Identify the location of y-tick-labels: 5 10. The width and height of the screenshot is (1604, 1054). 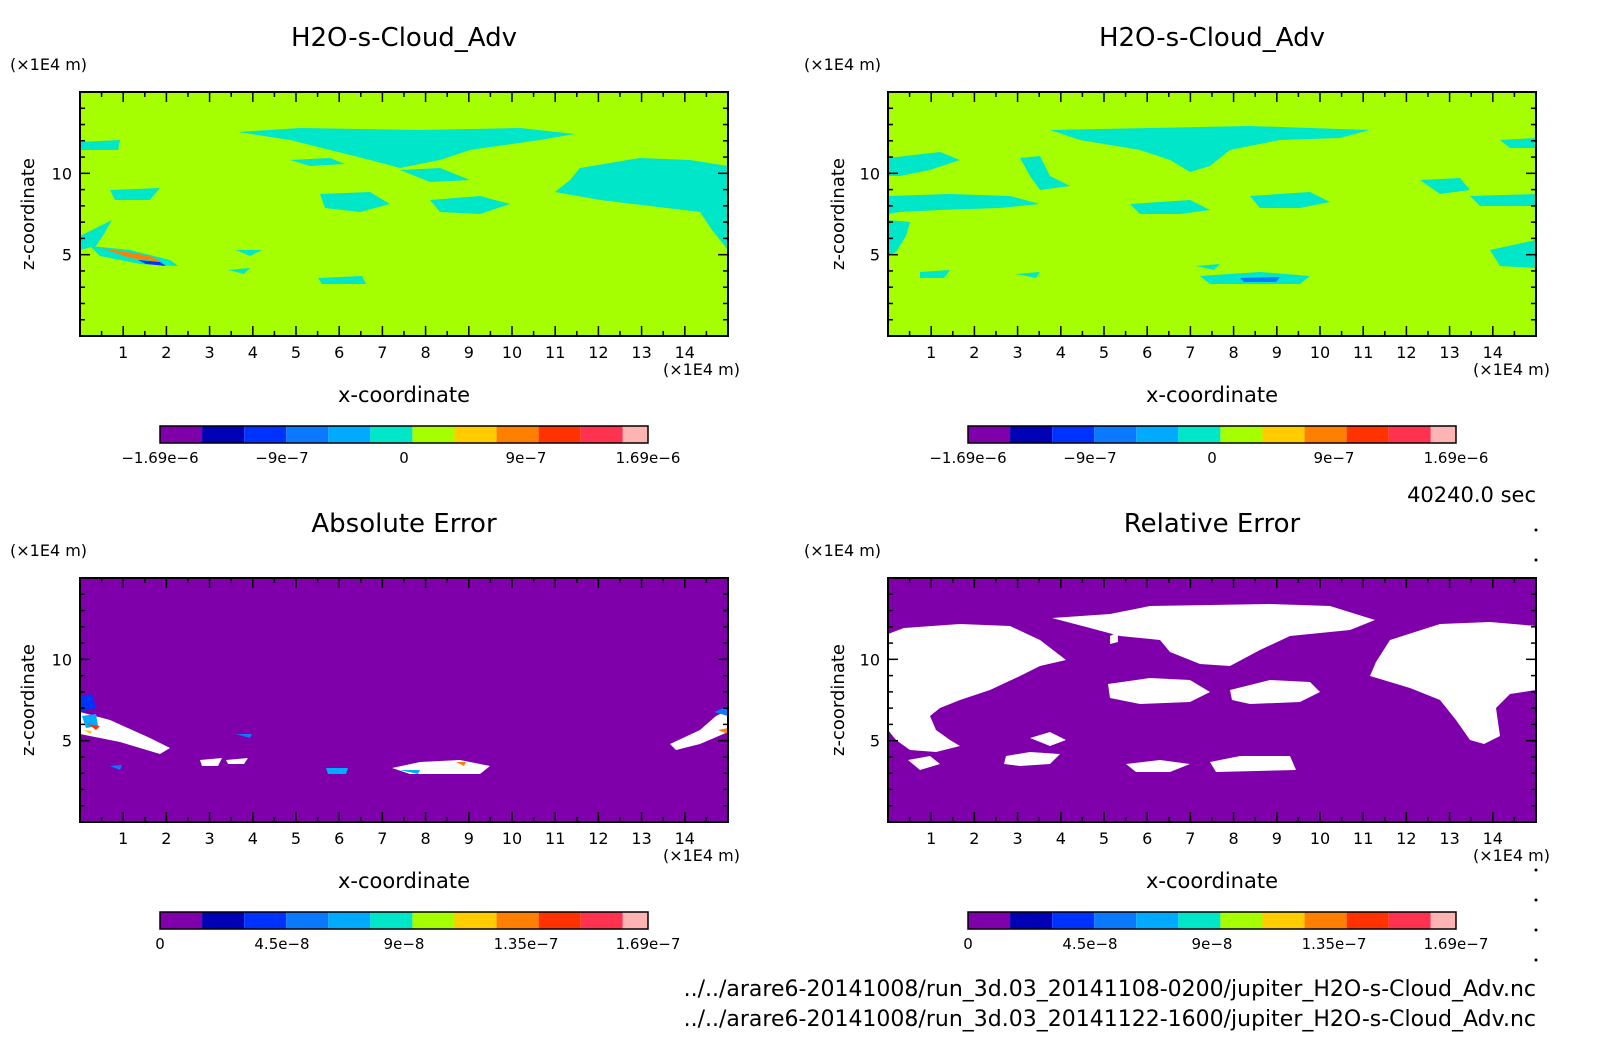
(62, 214).